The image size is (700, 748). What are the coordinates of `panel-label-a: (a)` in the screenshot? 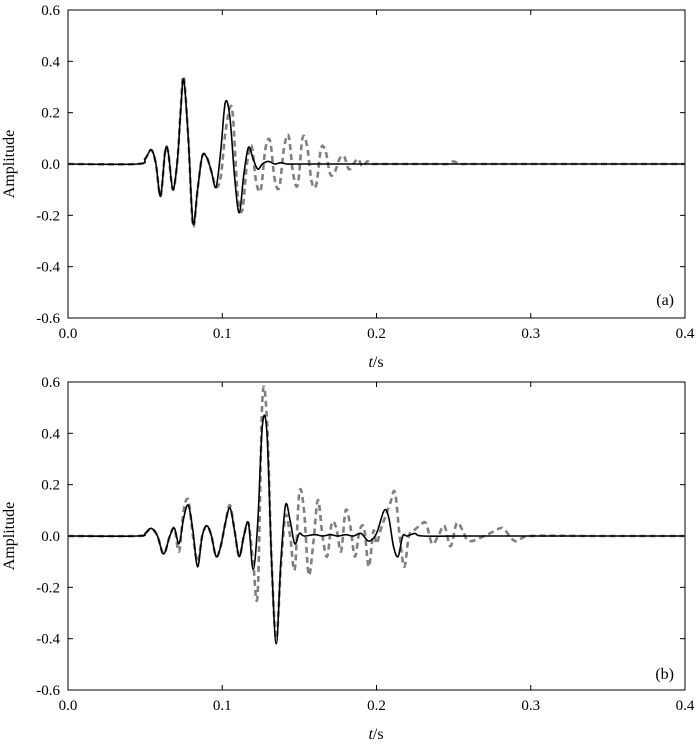 It's located at (665, 300).